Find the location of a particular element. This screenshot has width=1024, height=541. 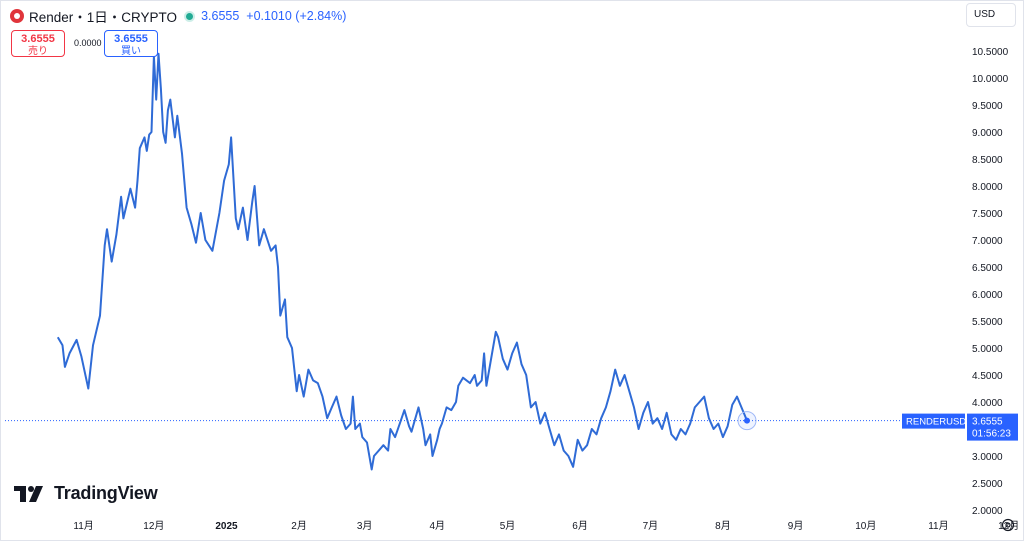

x-tick-label: 2月 is located at coordinates (299, 526).